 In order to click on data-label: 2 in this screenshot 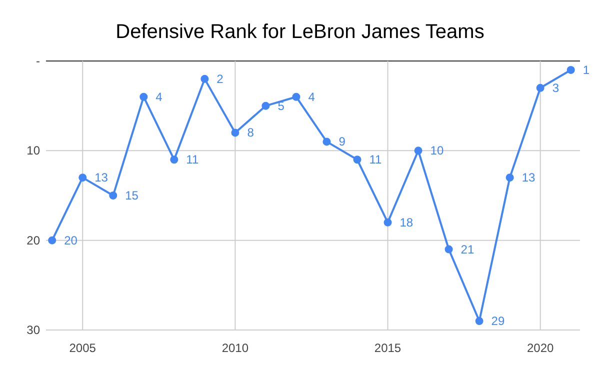, I will do `click(220, 79)`.